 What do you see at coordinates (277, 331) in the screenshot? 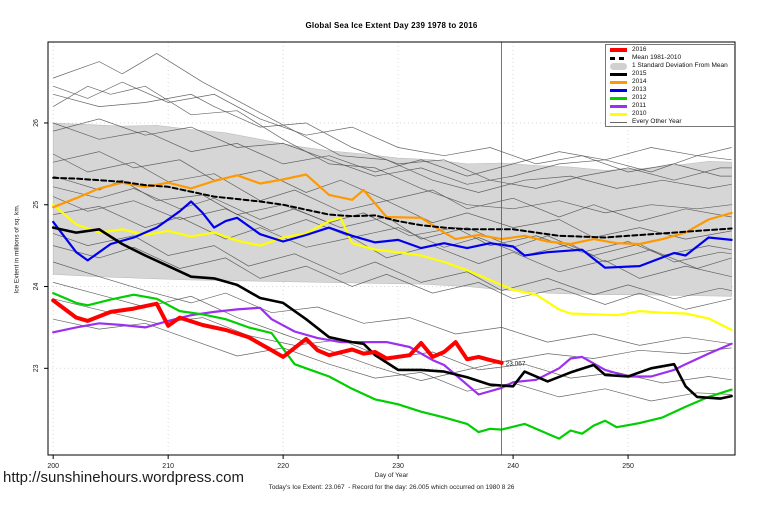
I see `series-line-2016` at bounding box center [277, 331].